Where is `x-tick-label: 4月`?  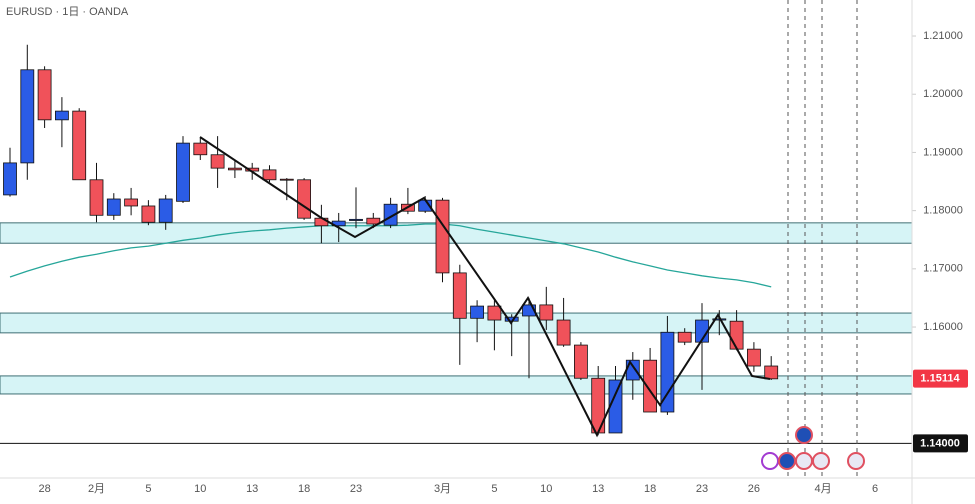
x-tick-label: 4月 is located at coordinates (823, 489).